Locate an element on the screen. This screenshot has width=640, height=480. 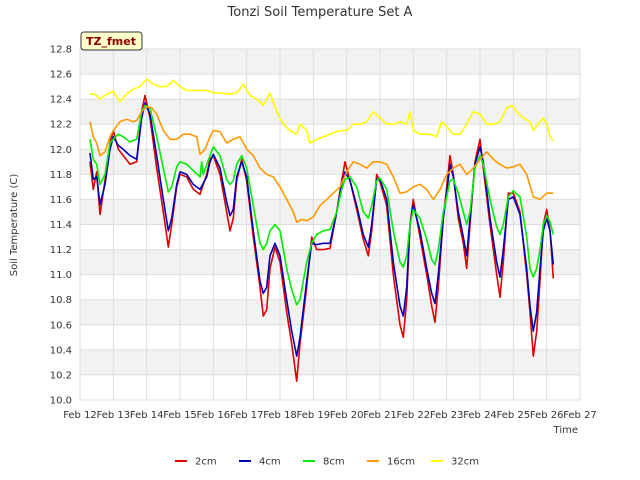
chart-title: Tonzi Soil Temperature Set A is located at coordinates (320, 12).